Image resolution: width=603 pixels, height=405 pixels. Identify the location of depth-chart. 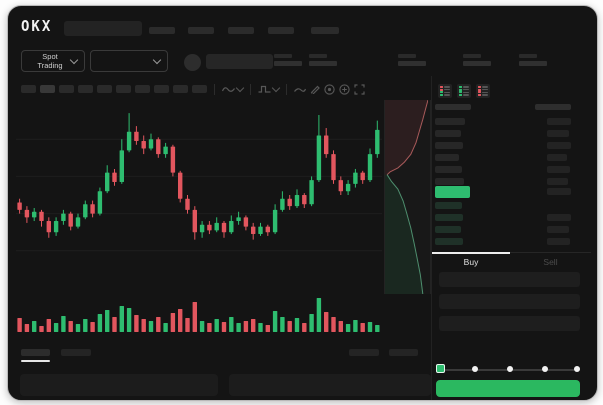
(407, 197).